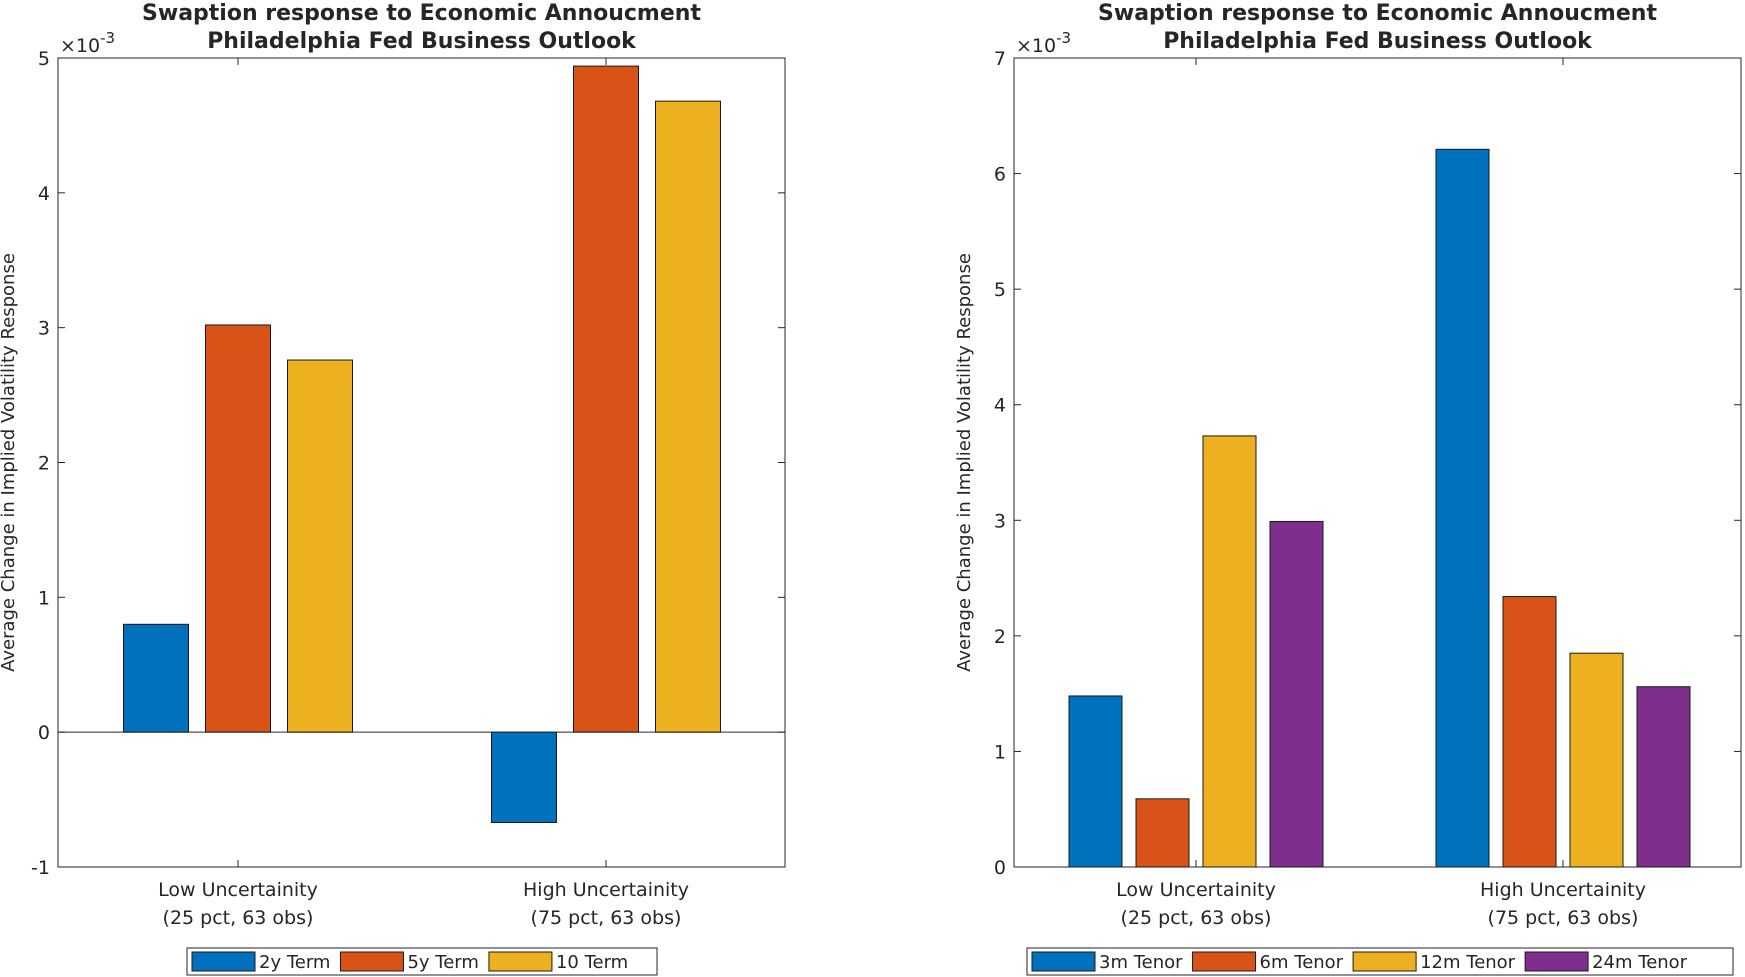 The height and width of the screenshot is (977, 1745). What do you see at coordinates (40, 868) in the screenshot?
I see `y-tick-label: -1` at bounding box center [40, 868].